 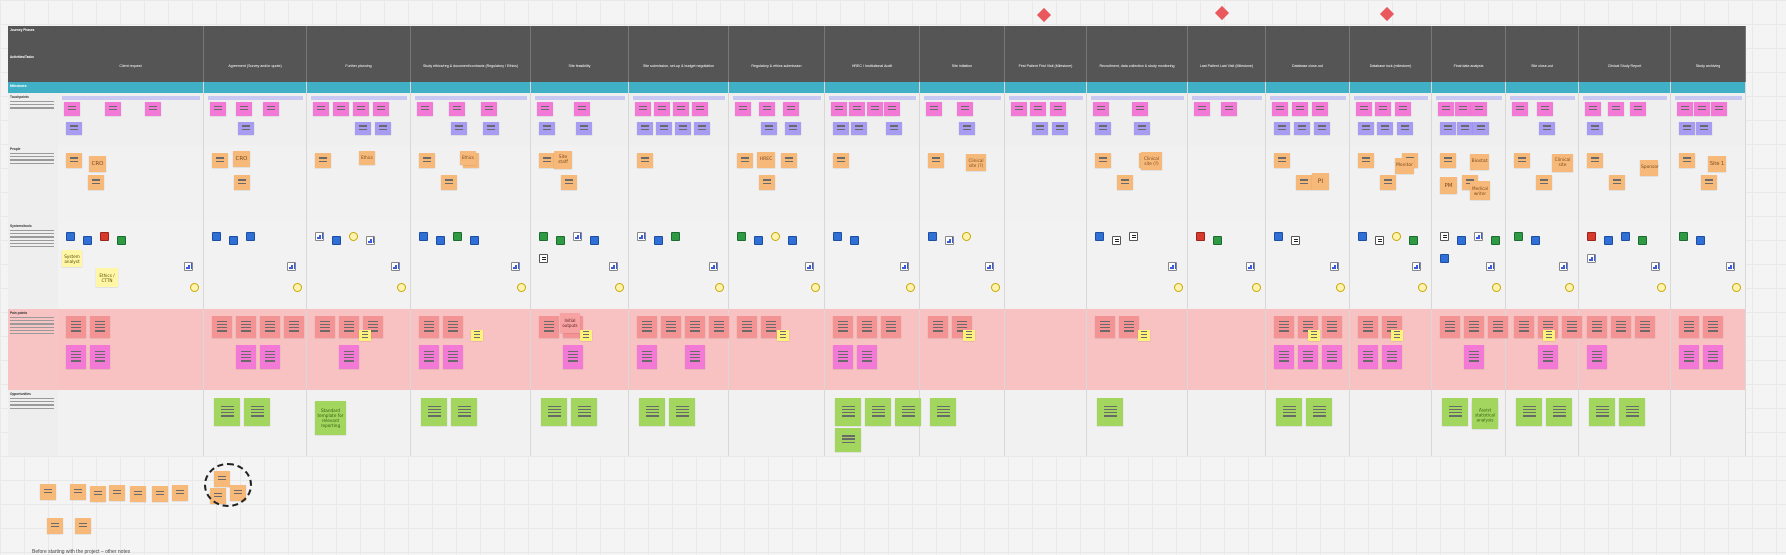 What do you see at coordinates (107, 277) in the screenshot?
I see `sticky-note-ethics-cttn: Ethics / CTTN` at bounding box center [107, 277].